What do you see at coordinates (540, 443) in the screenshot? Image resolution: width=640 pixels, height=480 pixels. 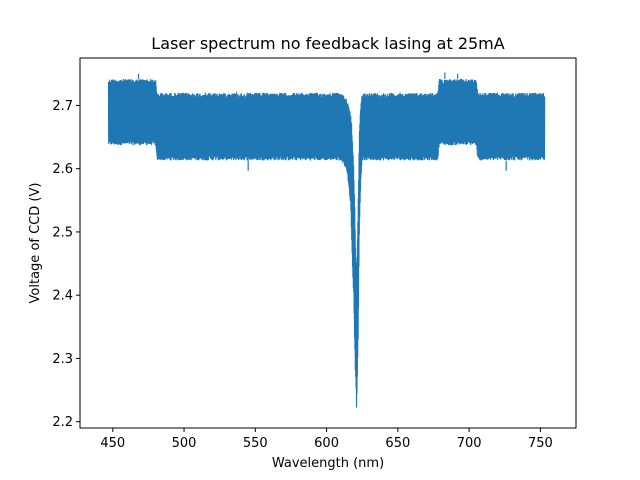 I see `x-tick-label: 750` at bounding box center [540, 443].